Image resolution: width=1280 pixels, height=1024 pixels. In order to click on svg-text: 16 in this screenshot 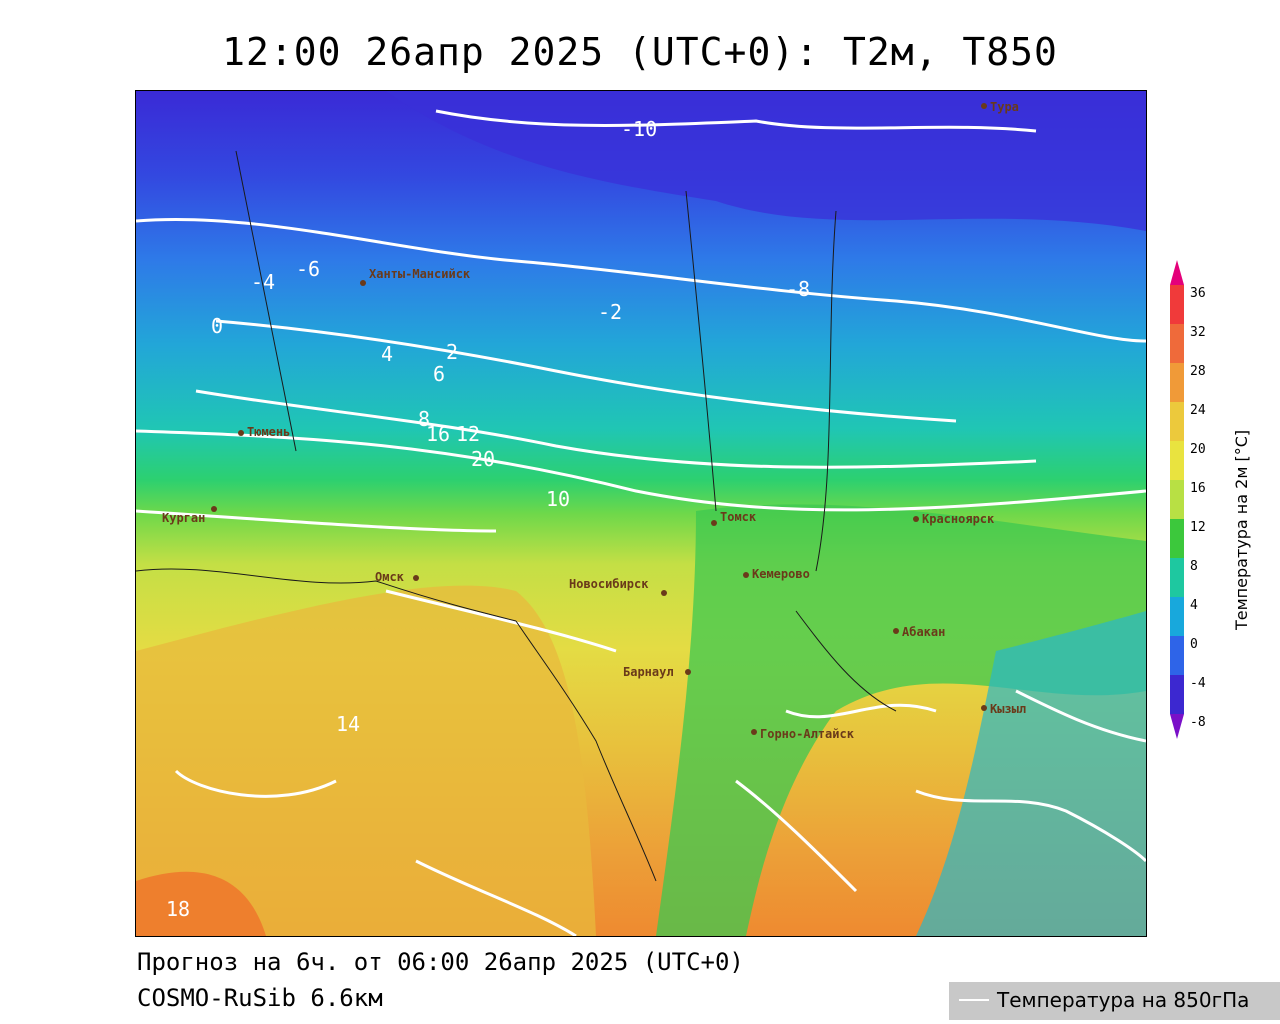, I will do `click(438, 434)`.